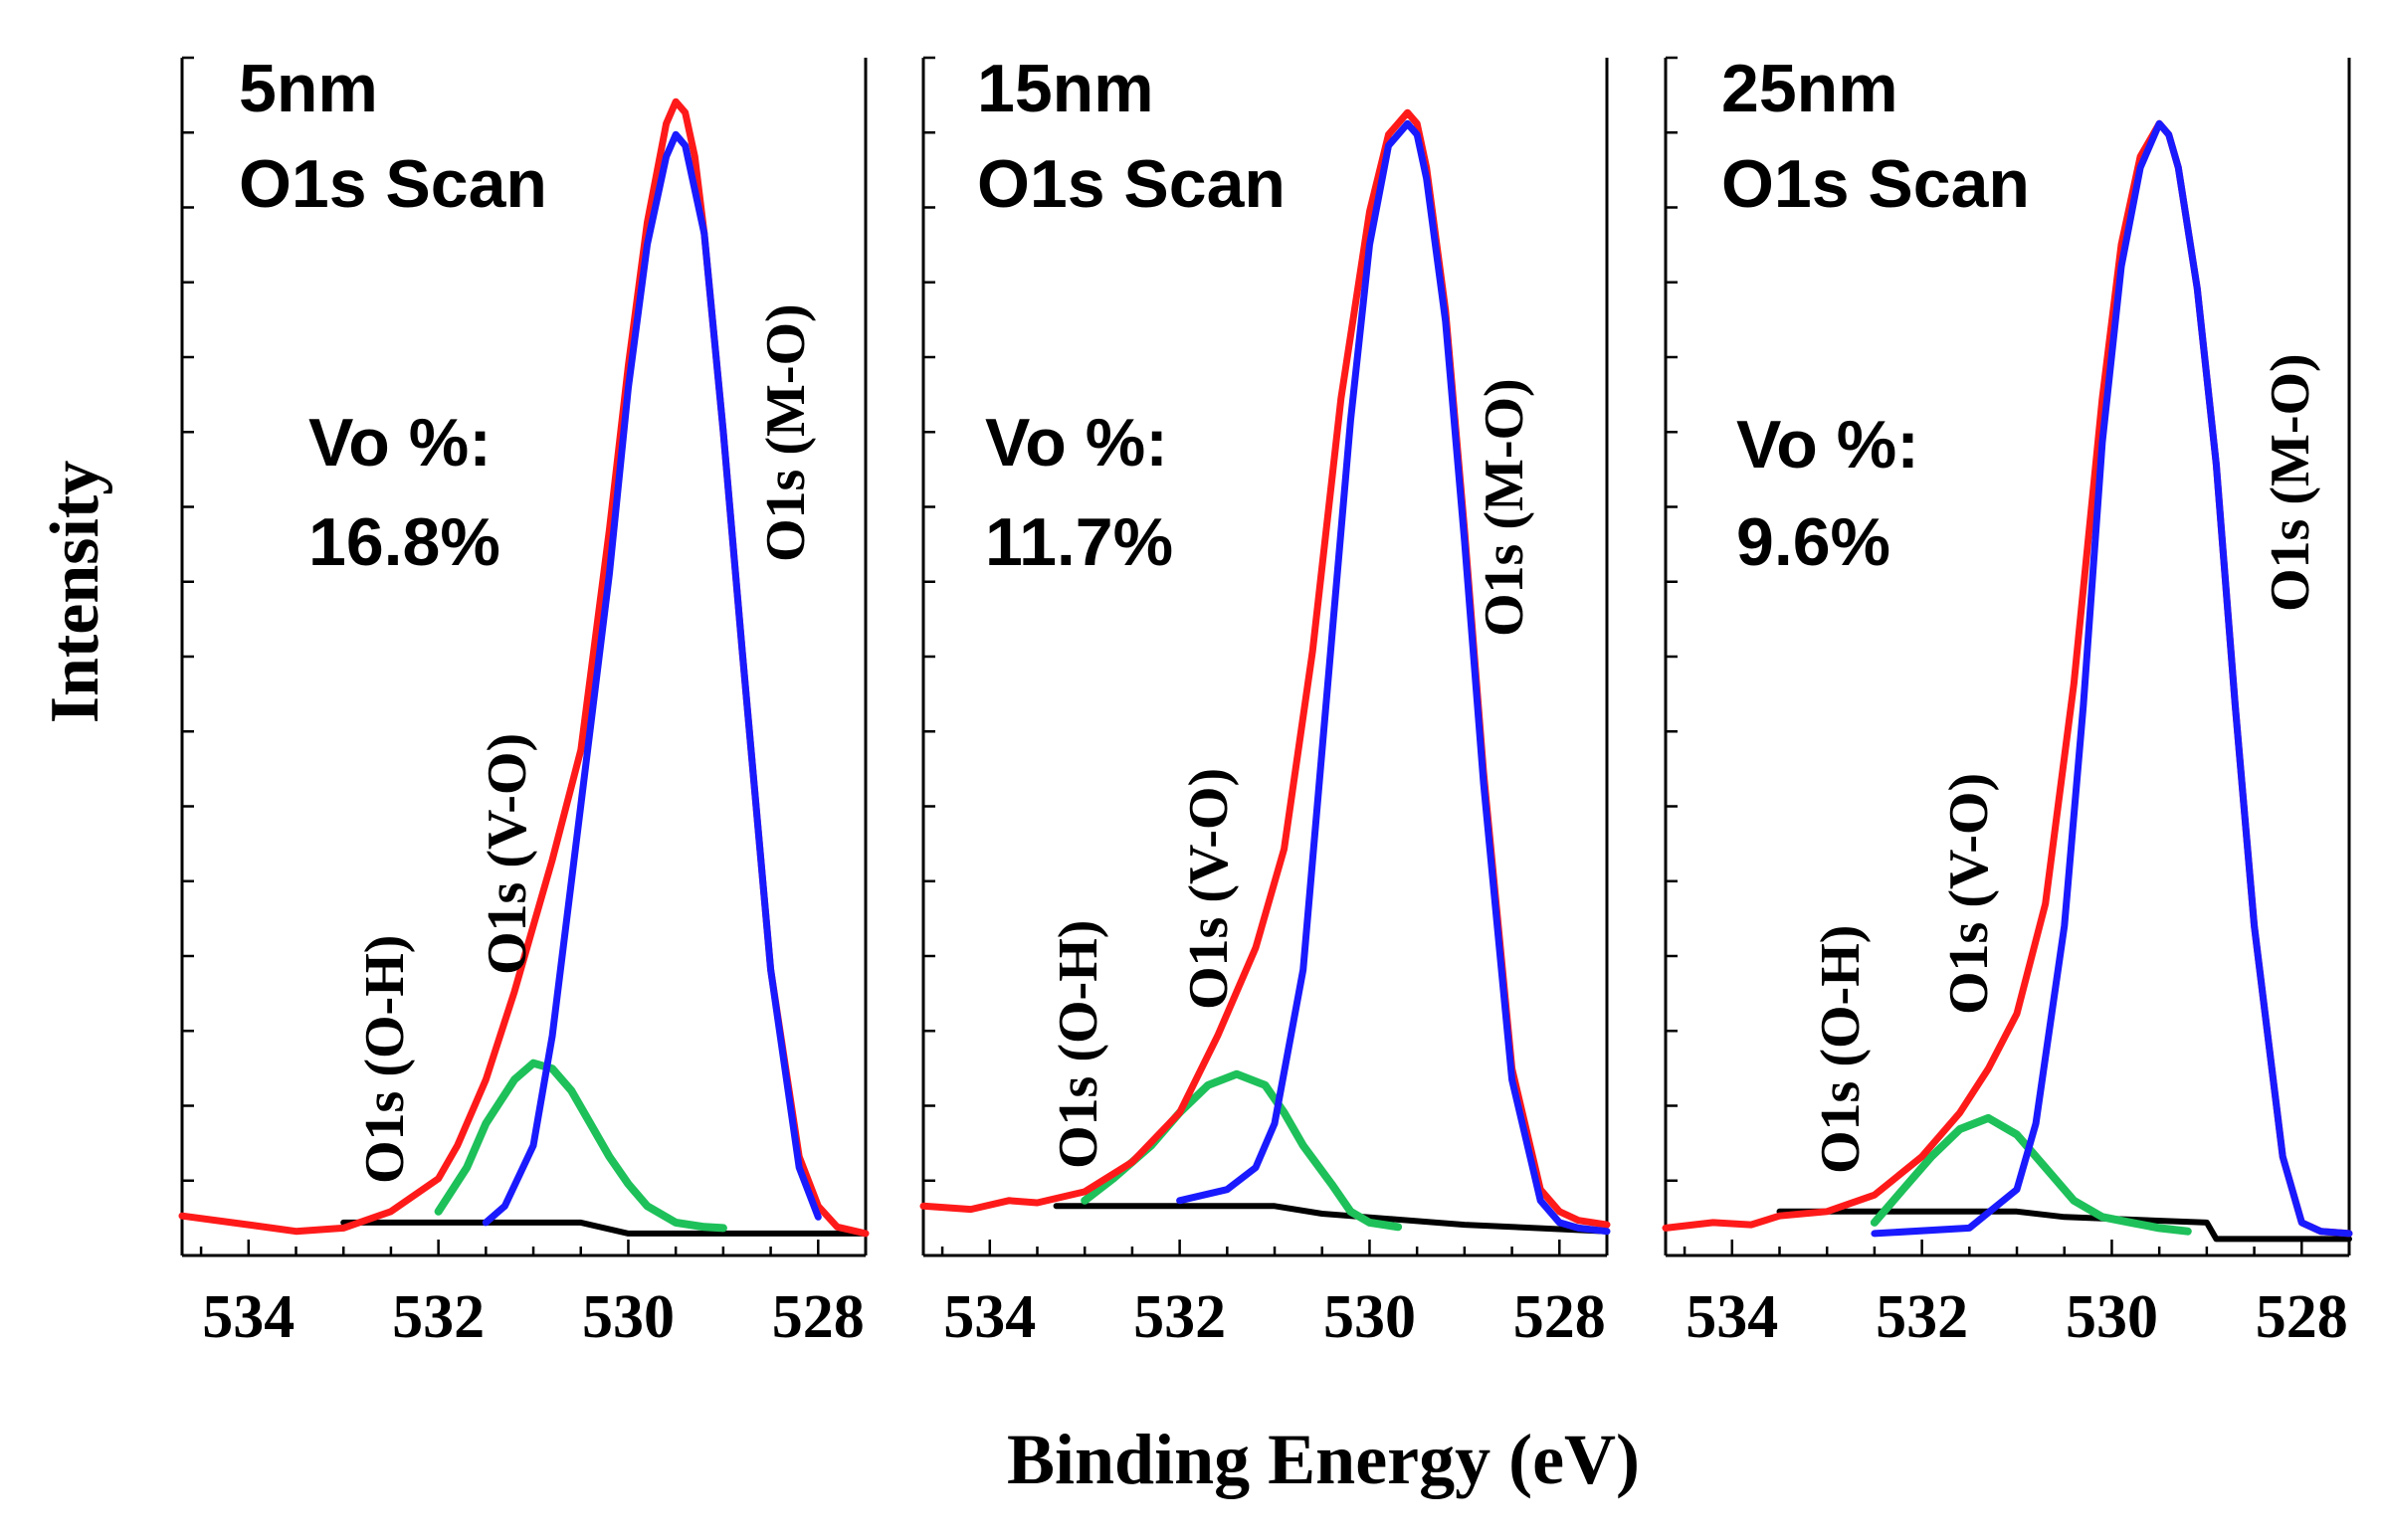 The height and width of the screenshot is (1540, 2382). Describe the element at coordinates (404, 542) in the screenshot. I see `vo-value: 16.8%` at that location.